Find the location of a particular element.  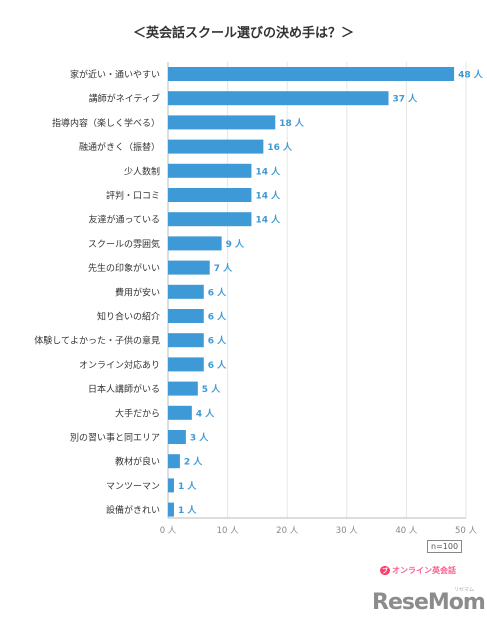

category-label: マンツーマン is located at coordinates (133, 487).